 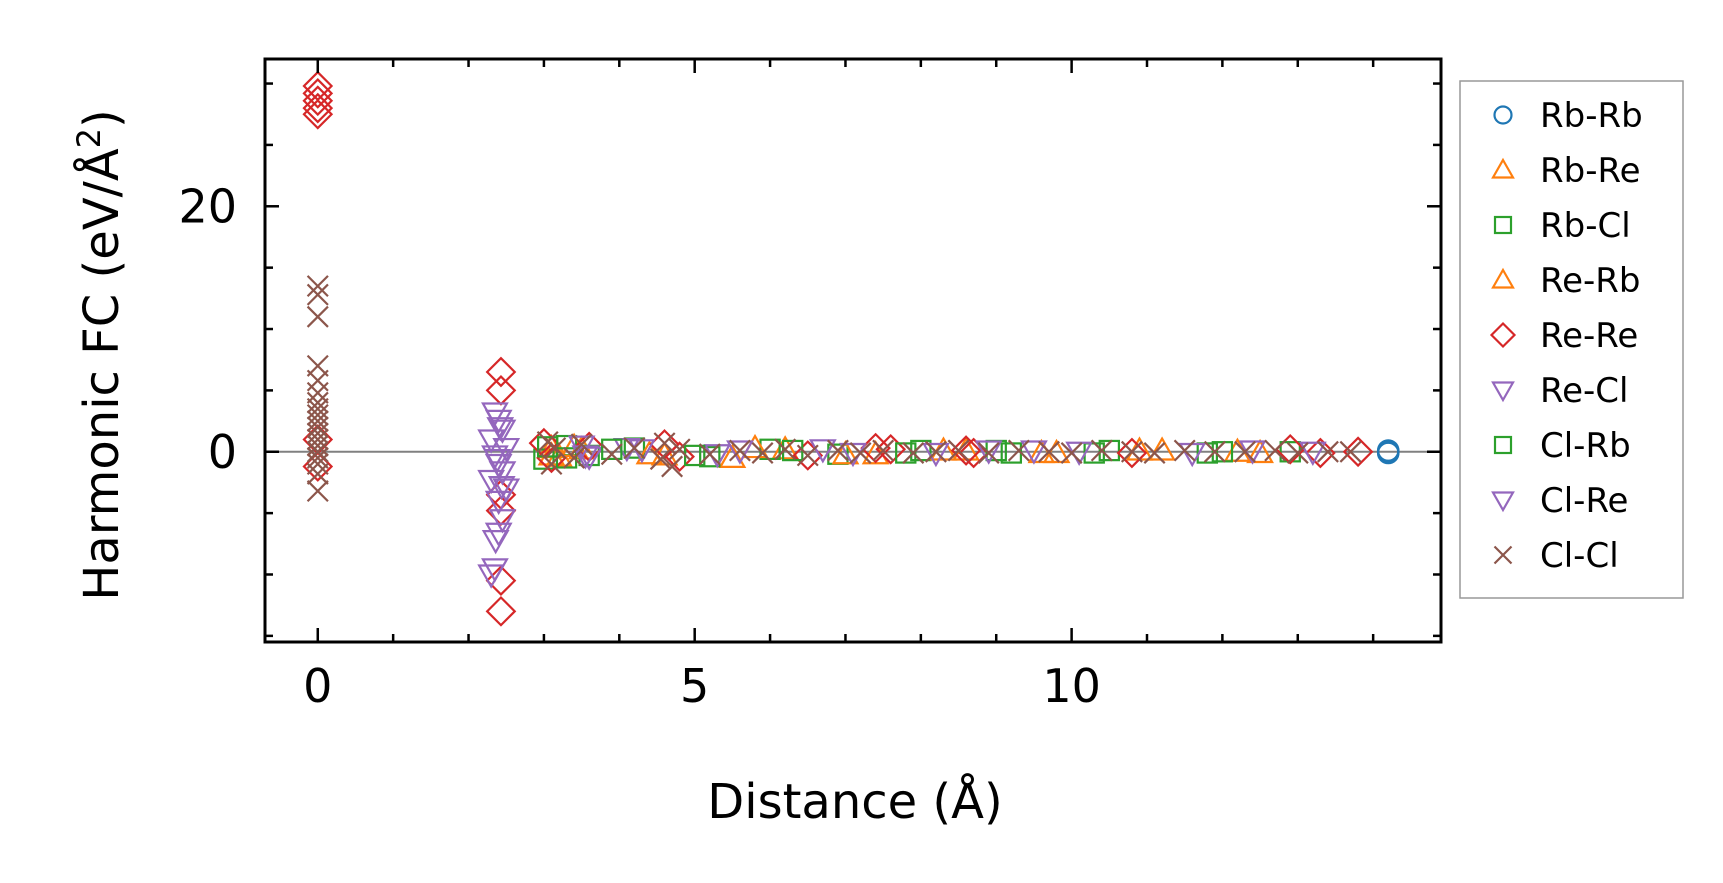 I want to click on legend-label: Rb-Cl, so click(x=1585, y=226).